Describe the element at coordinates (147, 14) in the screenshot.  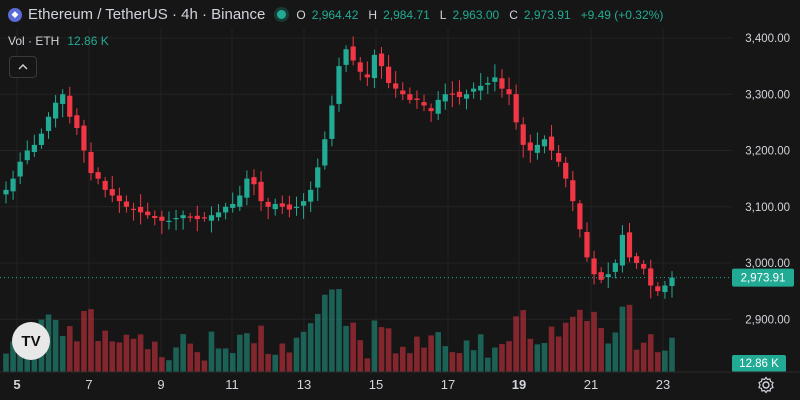
I see `symbol-title: Ethereum / TetherUS · 4h · Binance` at that location.